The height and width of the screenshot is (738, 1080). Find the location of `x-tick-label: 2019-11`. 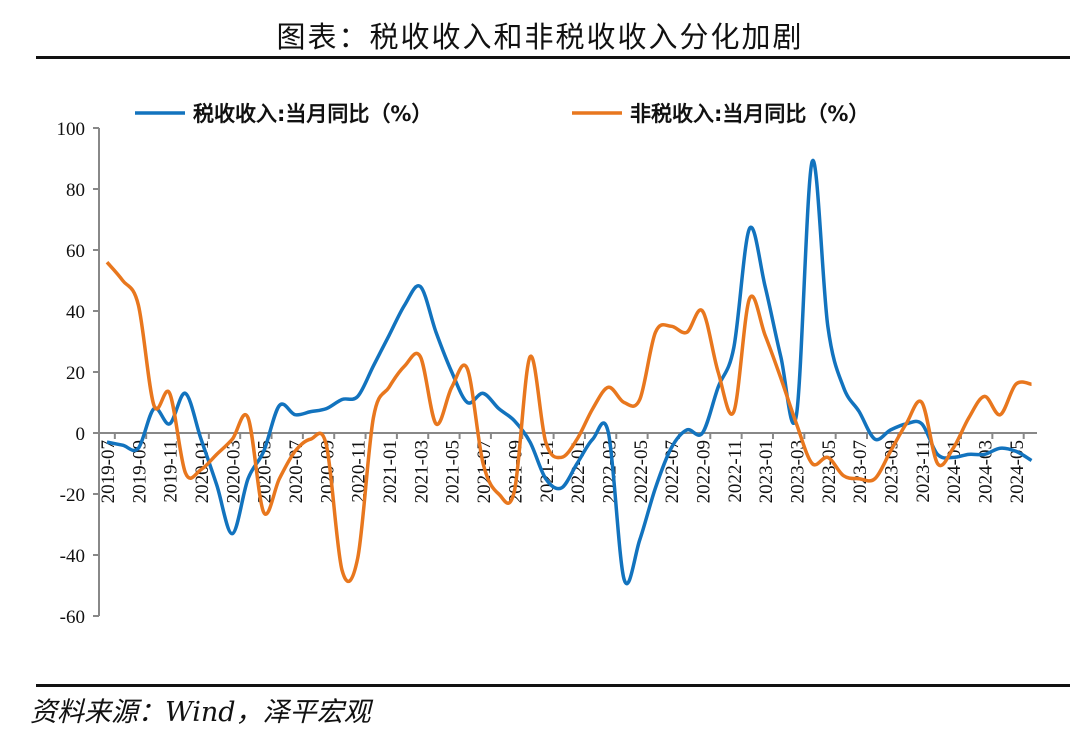

x-tick-label: 2019-11 is located at coordinates (171, 471).